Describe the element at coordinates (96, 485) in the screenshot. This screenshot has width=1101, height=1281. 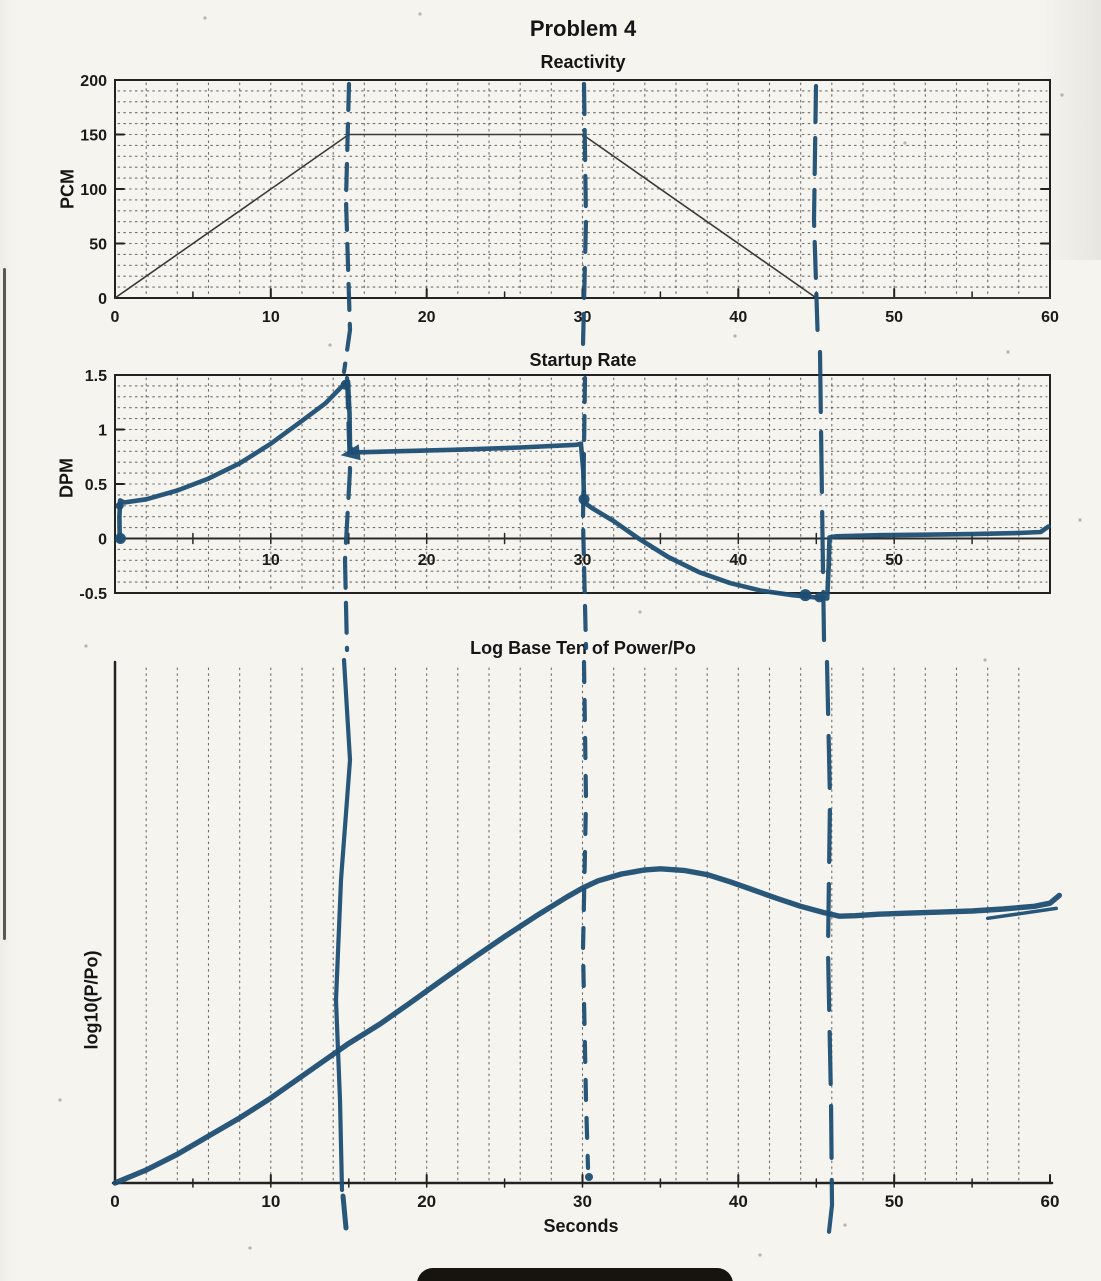
I see `chart2-ytick-label: 0.5` at that location.